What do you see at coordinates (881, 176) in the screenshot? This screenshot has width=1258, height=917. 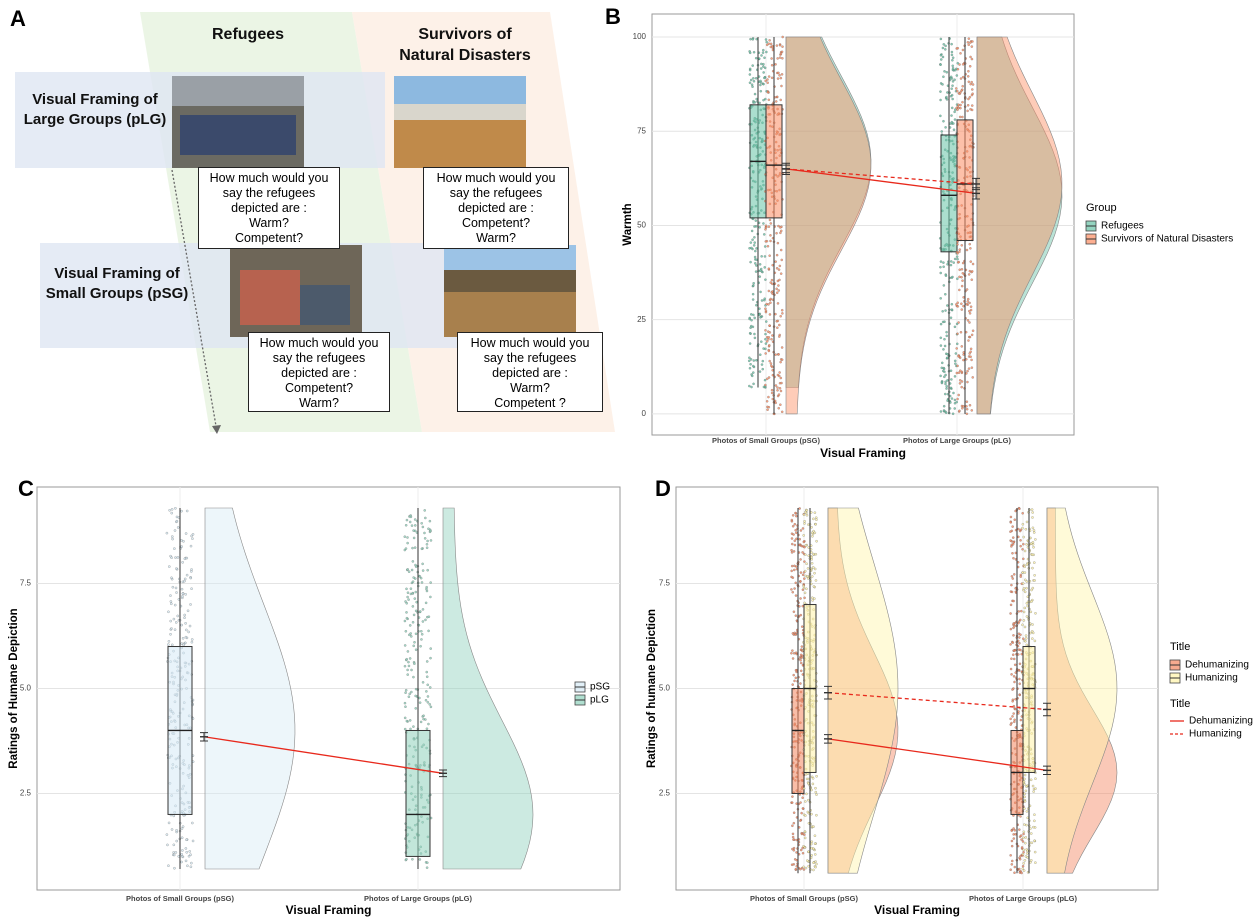 I see `mean-line` at bounding box center [881, 176].